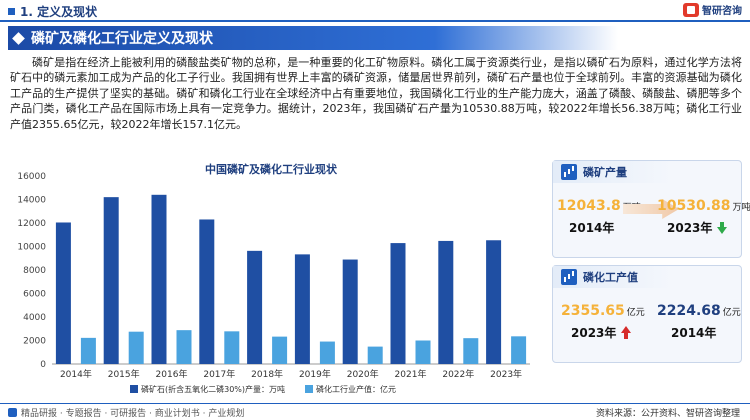 The height and width of the screenshot is (420, 750). Describe the element at coordinates (34, 271) in the screenshot. I see `y-tick-label: 8000` at that location.